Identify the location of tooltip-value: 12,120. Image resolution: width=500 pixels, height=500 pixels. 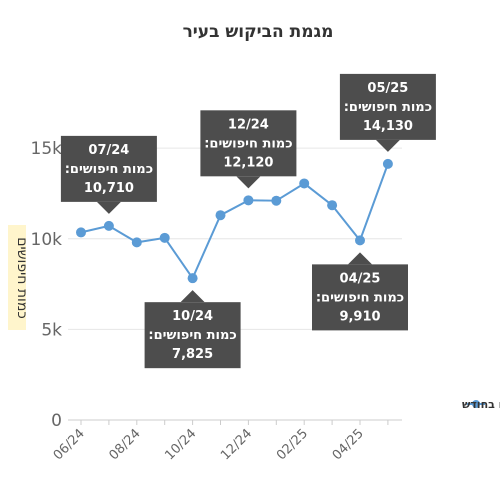
(248, 162).